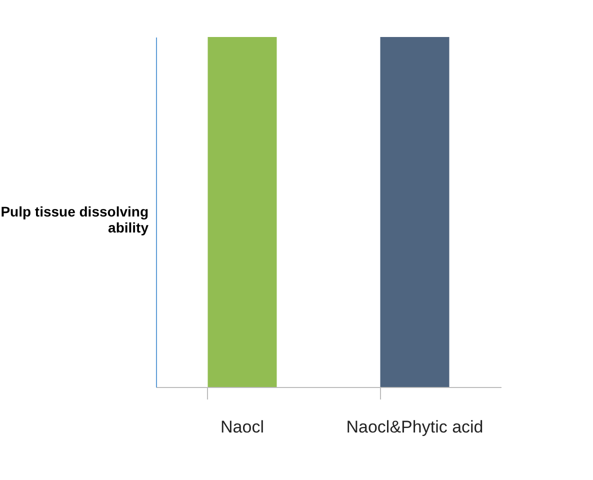  Describe the element at coordinates (74, 220) in the screenshot. I see `y-axis-title: Pulp tissue dissolving ability` at that location.